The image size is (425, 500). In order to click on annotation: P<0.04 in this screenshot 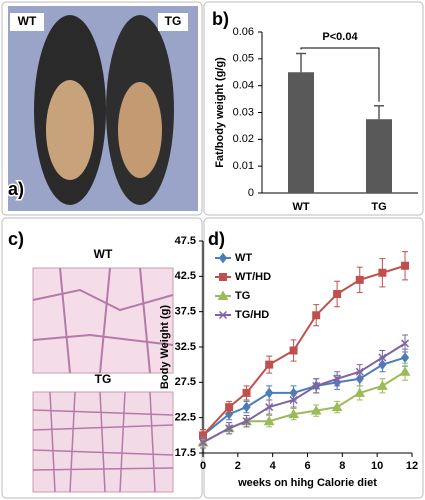, I will do `click(340, 37)`.